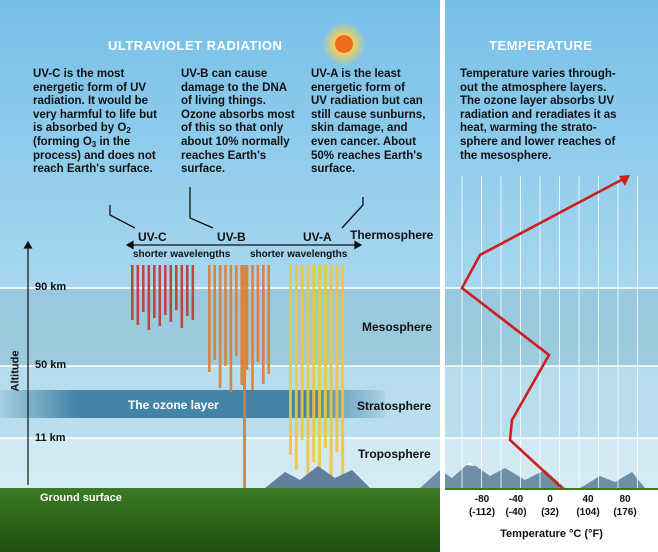 This screenshot has height=552, width=658. I want to click on wavelength-label-left: shorter wavelengths, so click(182, 254).